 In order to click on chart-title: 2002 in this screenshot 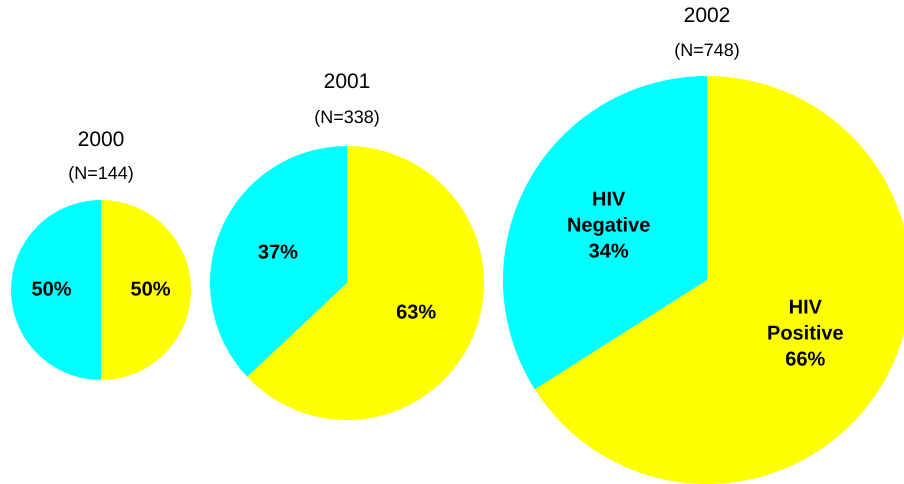, I will do `click(707, 16)`.